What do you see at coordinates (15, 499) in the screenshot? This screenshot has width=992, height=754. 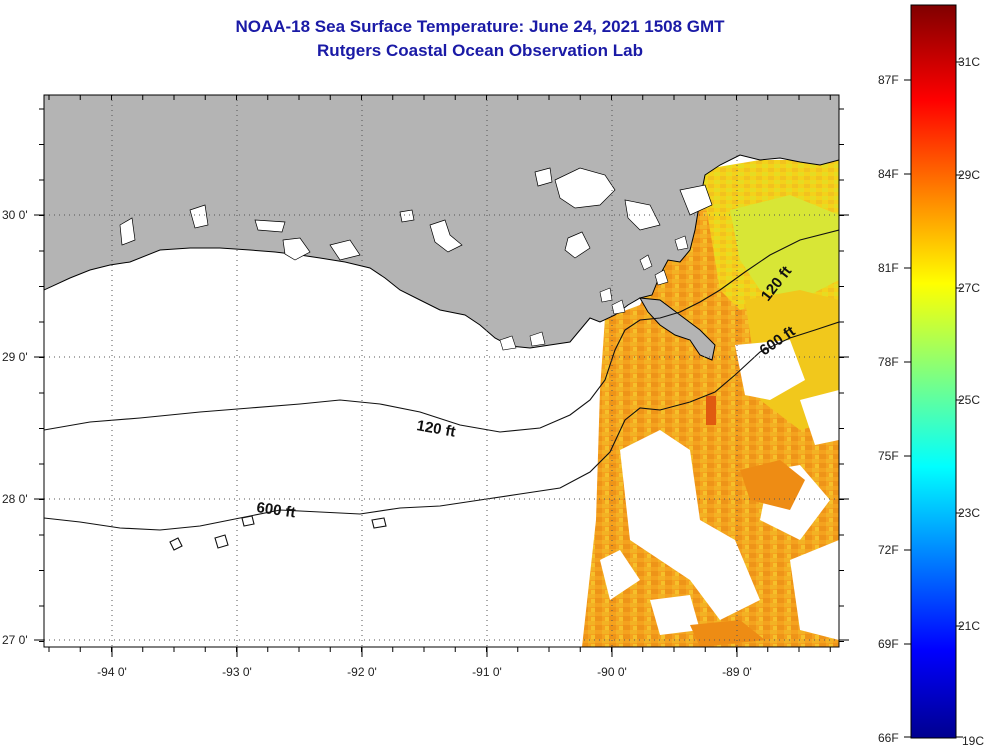 I see `lat-label-28: 28 0'` at bounding box center [15, 499].